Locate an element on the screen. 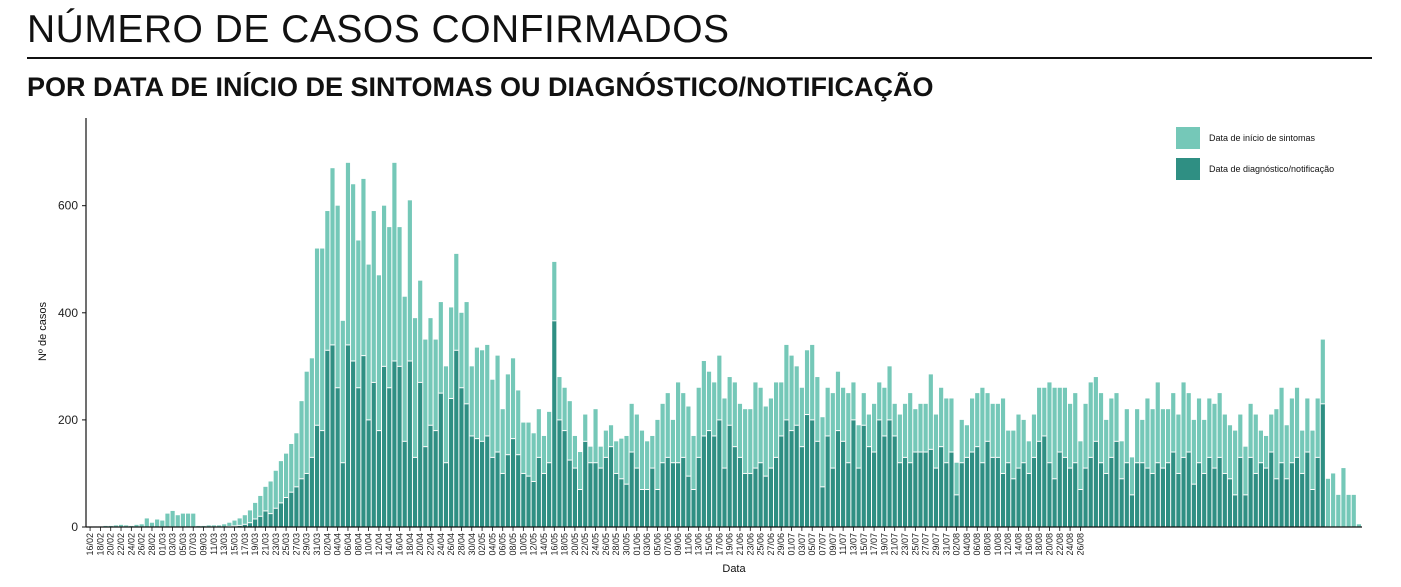  x-tick-label: 09/06 is located at coordinates (678, 544).